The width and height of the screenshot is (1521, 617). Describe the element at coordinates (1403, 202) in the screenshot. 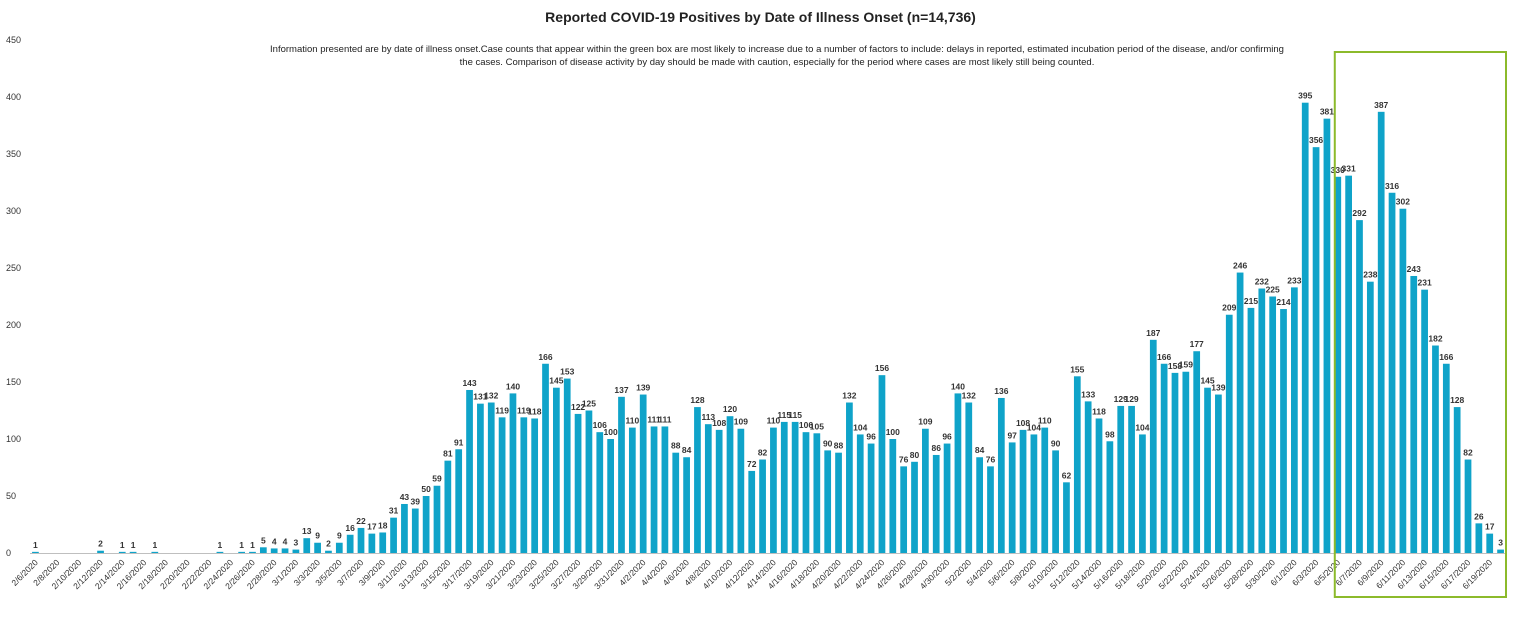

I see `data-label: 302` at that location.